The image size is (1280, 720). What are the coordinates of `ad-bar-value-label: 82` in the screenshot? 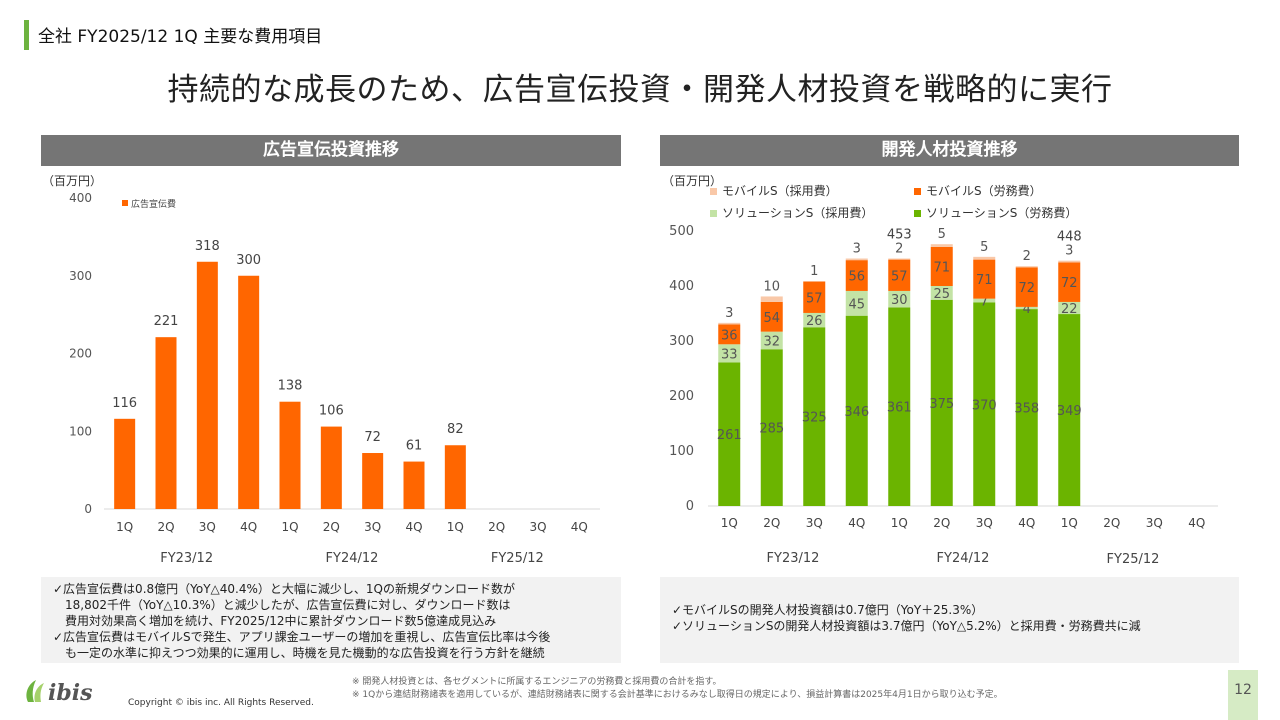 It's located at (455, 429).